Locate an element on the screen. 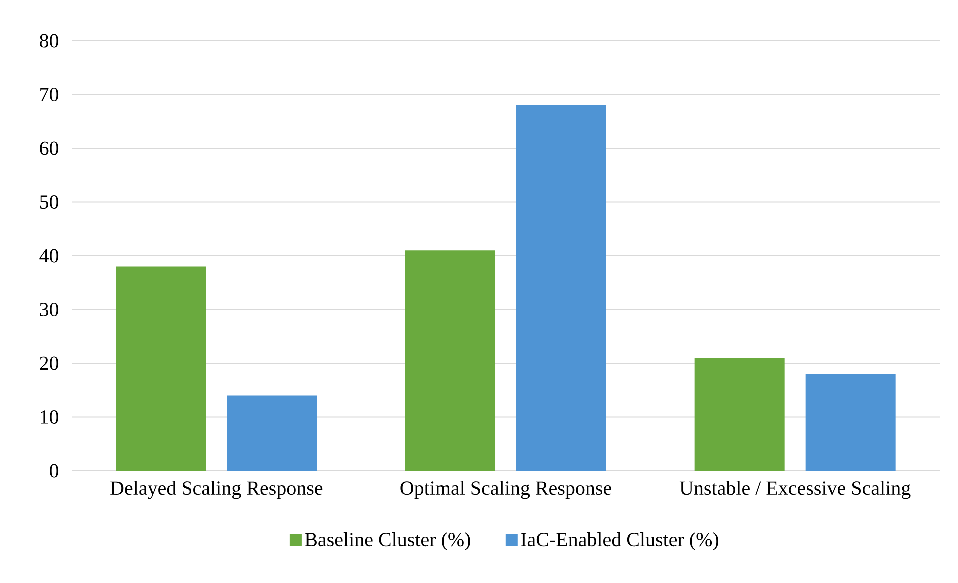 The height and width of the screenshot is (583, 958). y-tick-label: 60 is located at coordinates (49, 149).